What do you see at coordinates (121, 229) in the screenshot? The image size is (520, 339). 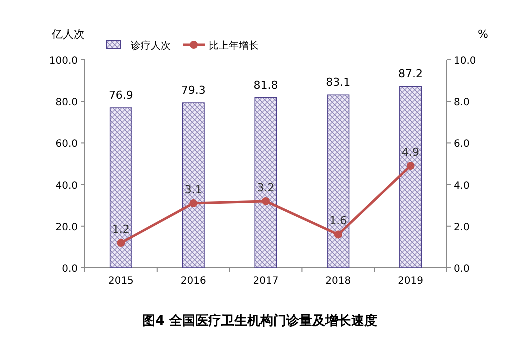 I see `data-label: 1.2` at bounding box center [121, 229].